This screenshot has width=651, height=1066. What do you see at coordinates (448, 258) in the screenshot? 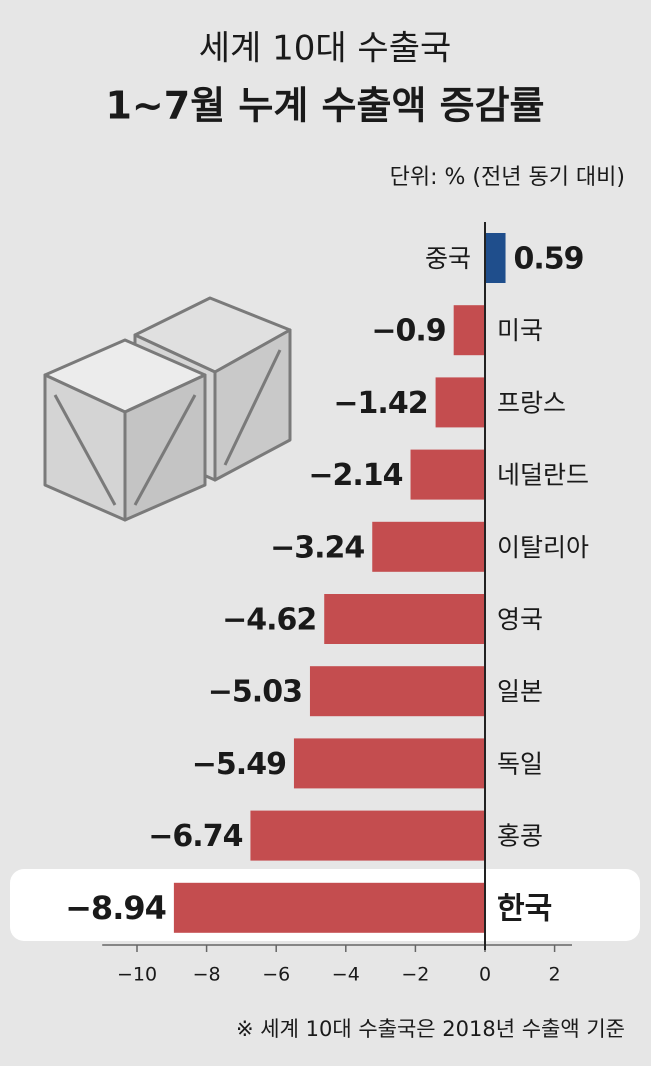
I see `category-label: 중국` at bounding box center [448, 258].